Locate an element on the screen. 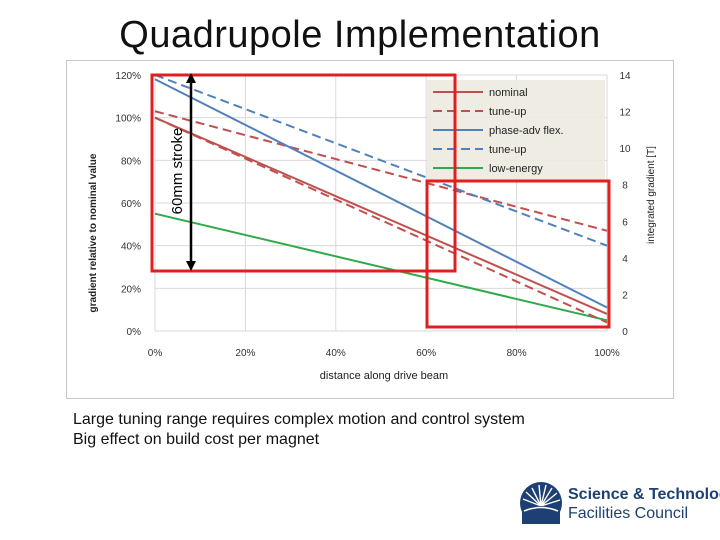 The width and height of the screenshot is (720, 540). y-tick-label: 80% is located at coordinates (131, 161).